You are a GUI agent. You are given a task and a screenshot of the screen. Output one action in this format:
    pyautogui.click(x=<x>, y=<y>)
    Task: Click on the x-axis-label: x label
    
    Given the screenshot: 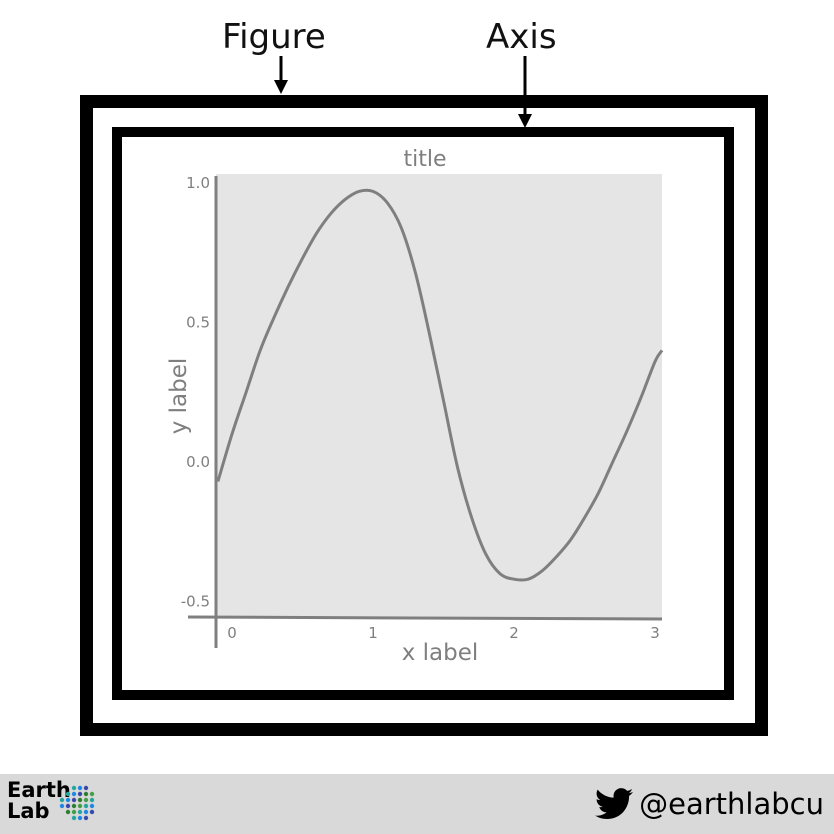 What is the action you would take?
    pyautogui.click(x=440, y=653)
    